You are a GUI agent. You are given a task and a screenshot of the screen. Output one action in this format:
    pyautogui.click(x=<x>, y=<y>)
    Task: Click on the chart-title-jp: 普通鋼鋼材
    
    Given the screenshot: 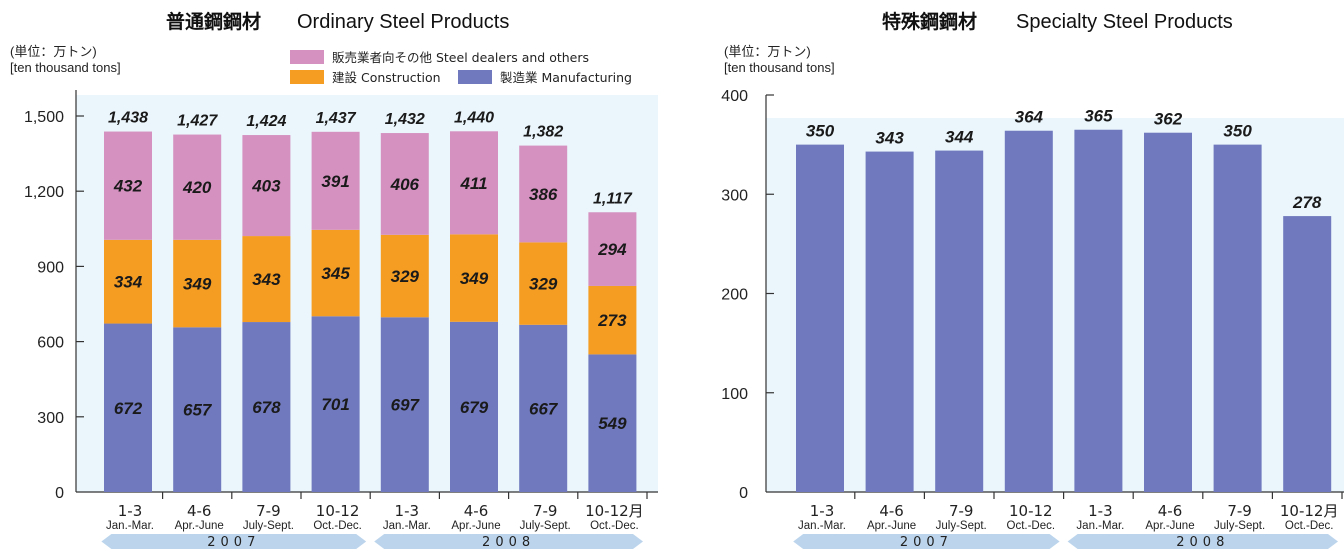 What is the action you would take?
    pyautogui.click(x=213, y=21)
    